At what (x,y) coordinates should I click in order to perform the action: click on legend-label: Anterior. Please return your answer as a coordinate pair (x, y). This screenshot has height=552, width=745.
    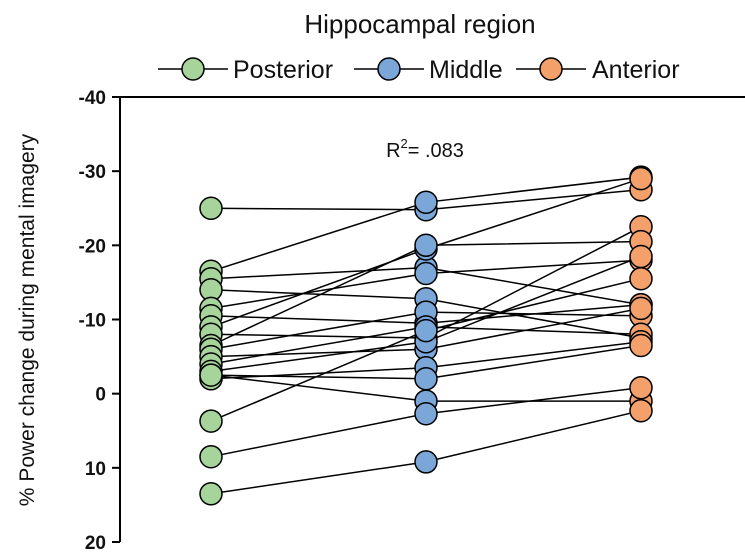
    Looking at the image, I should click on (636, 70).